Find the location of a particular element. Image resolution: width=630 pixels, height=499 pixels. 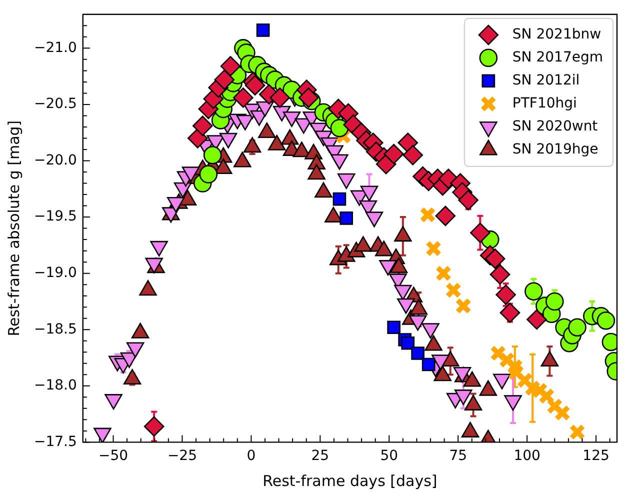

legend-label: SN 2012il is located at coordinates (546, 80).